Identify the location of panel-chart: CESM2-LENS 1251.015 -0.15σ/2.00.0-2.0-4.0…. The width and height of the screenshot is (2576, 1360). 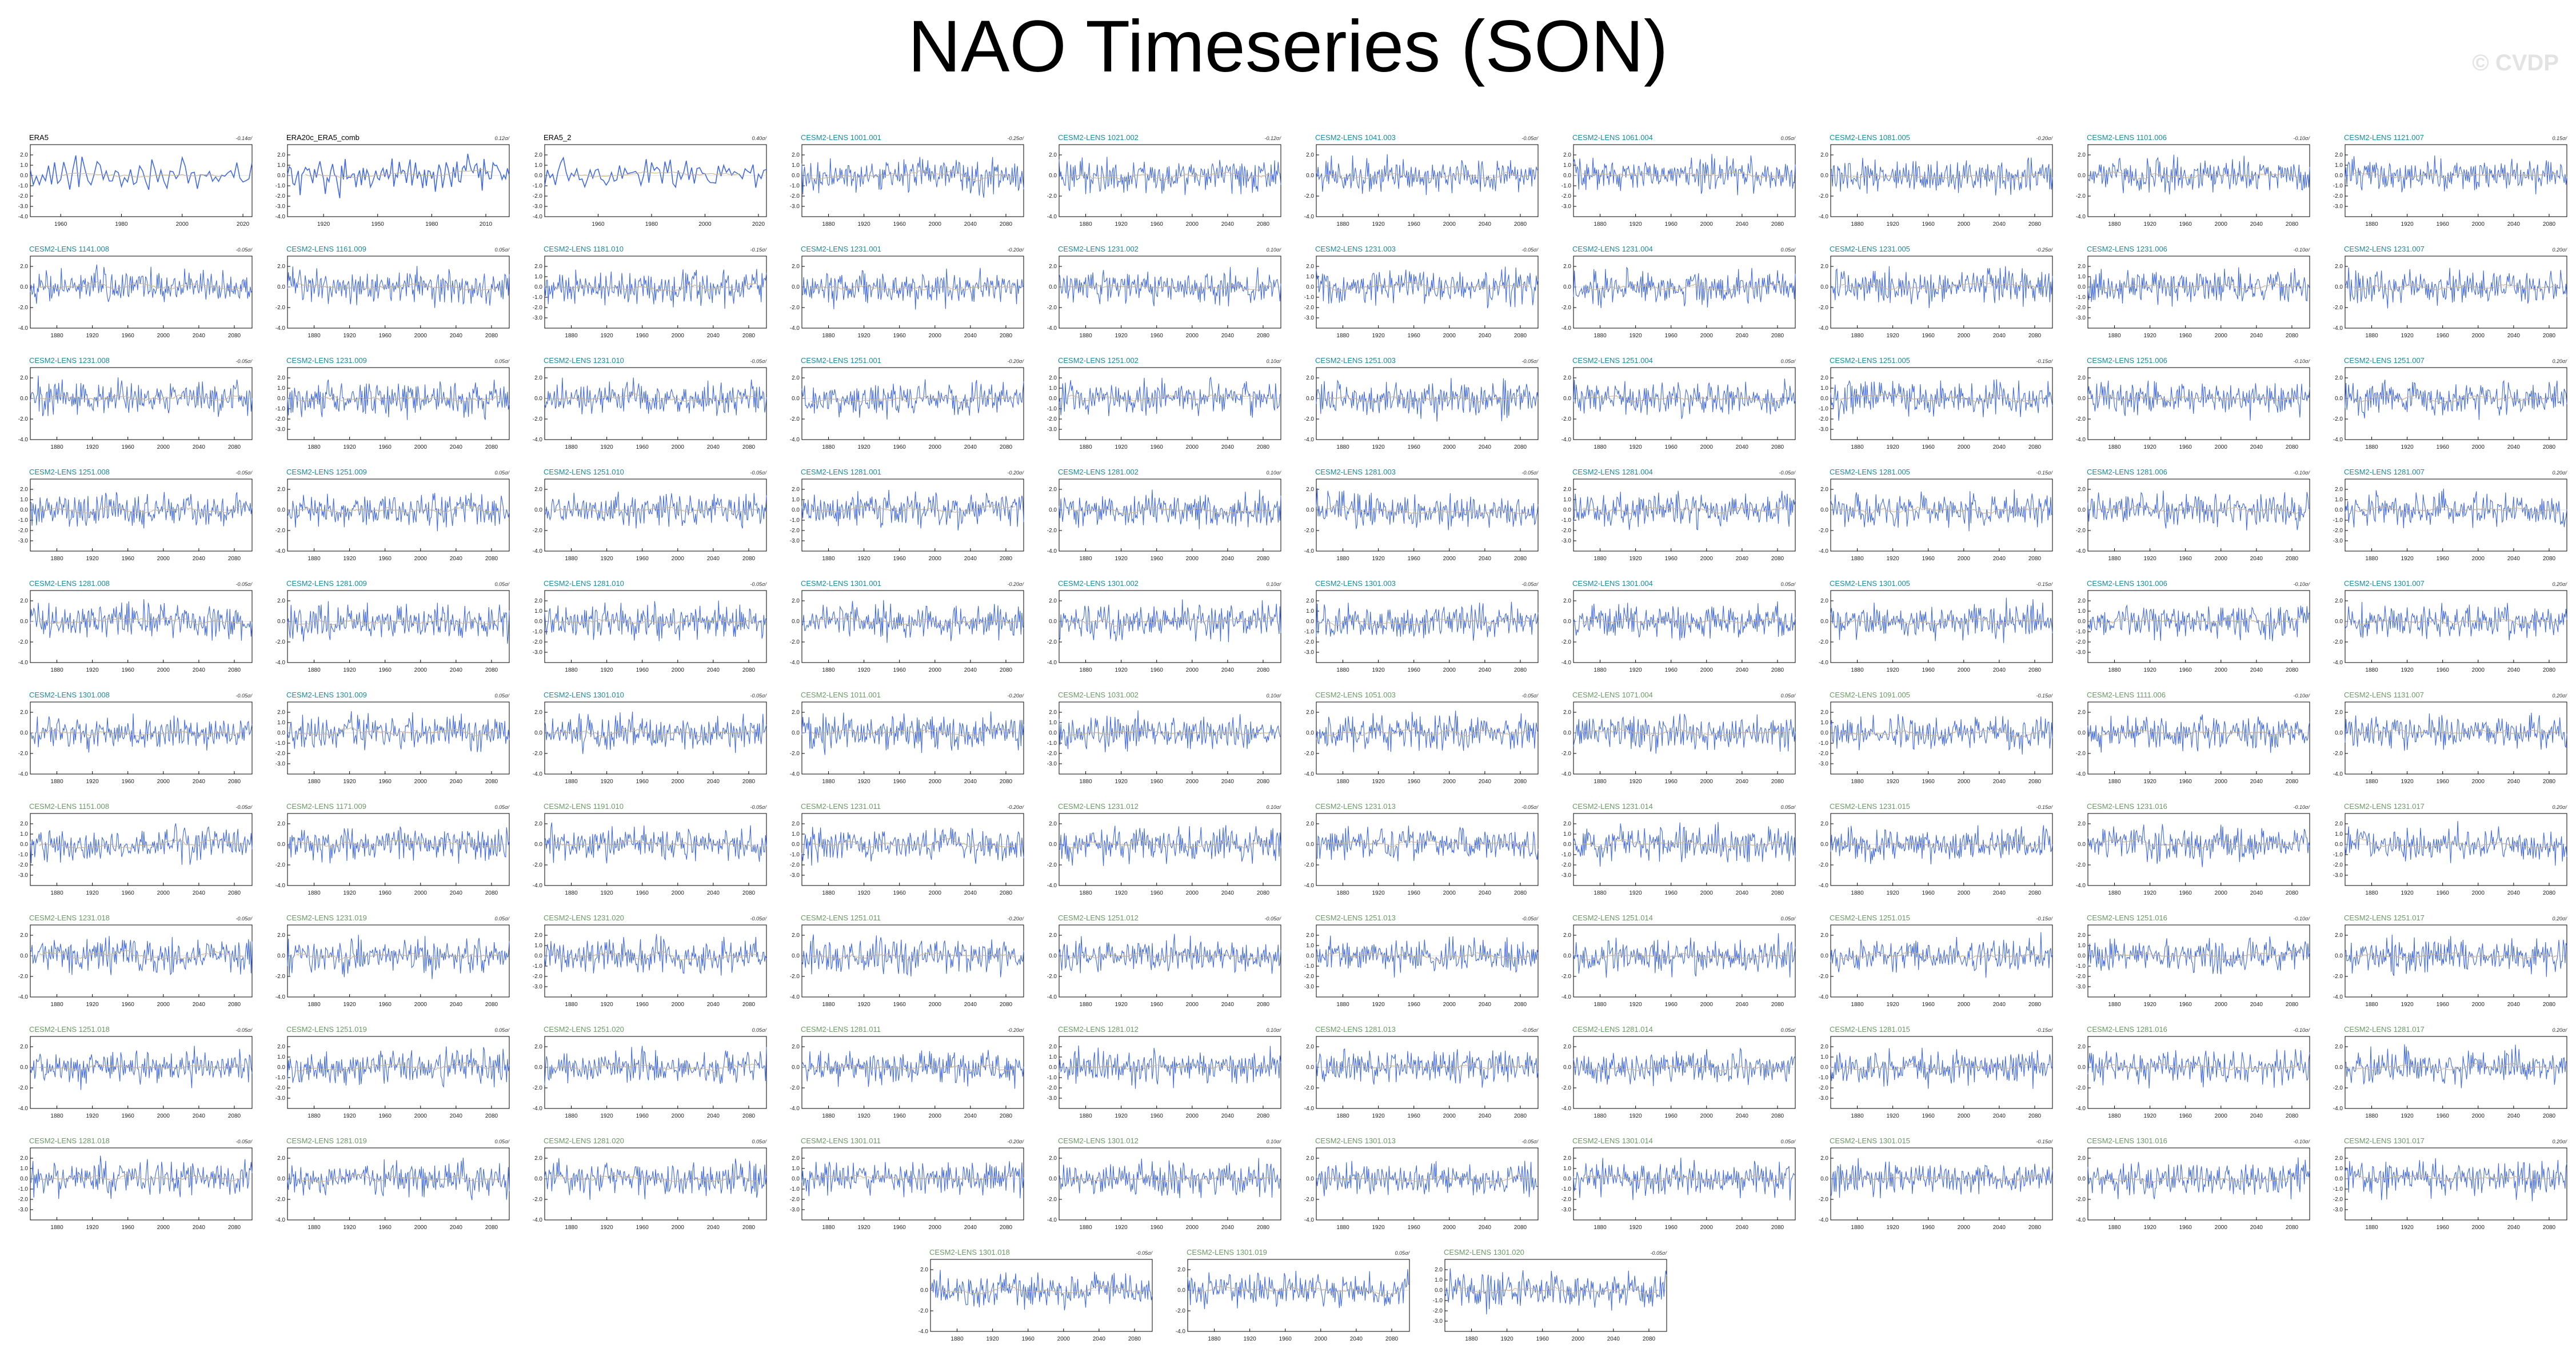
(1936, 961).